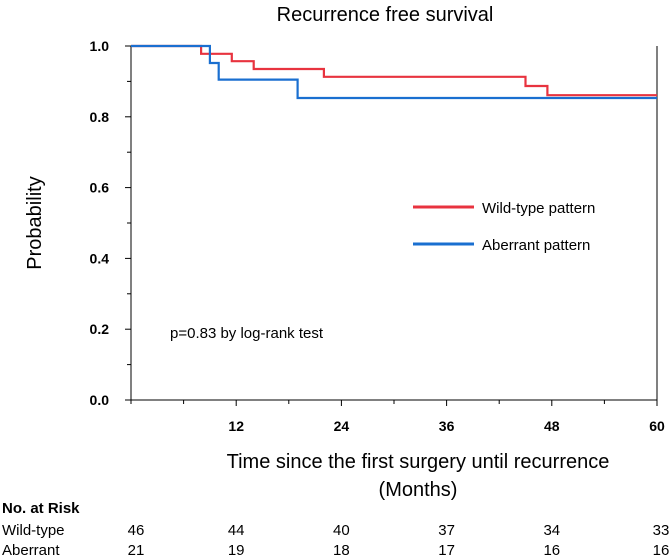  I want to click on chart-title: Recurrence free survival, so click(385, 15).